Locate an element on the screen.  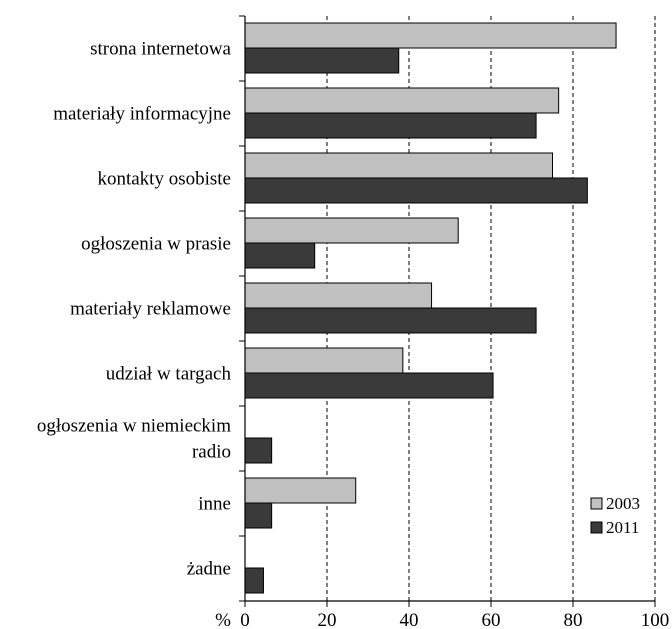
category-label: udział w targach is located at coordinates (169, 374).